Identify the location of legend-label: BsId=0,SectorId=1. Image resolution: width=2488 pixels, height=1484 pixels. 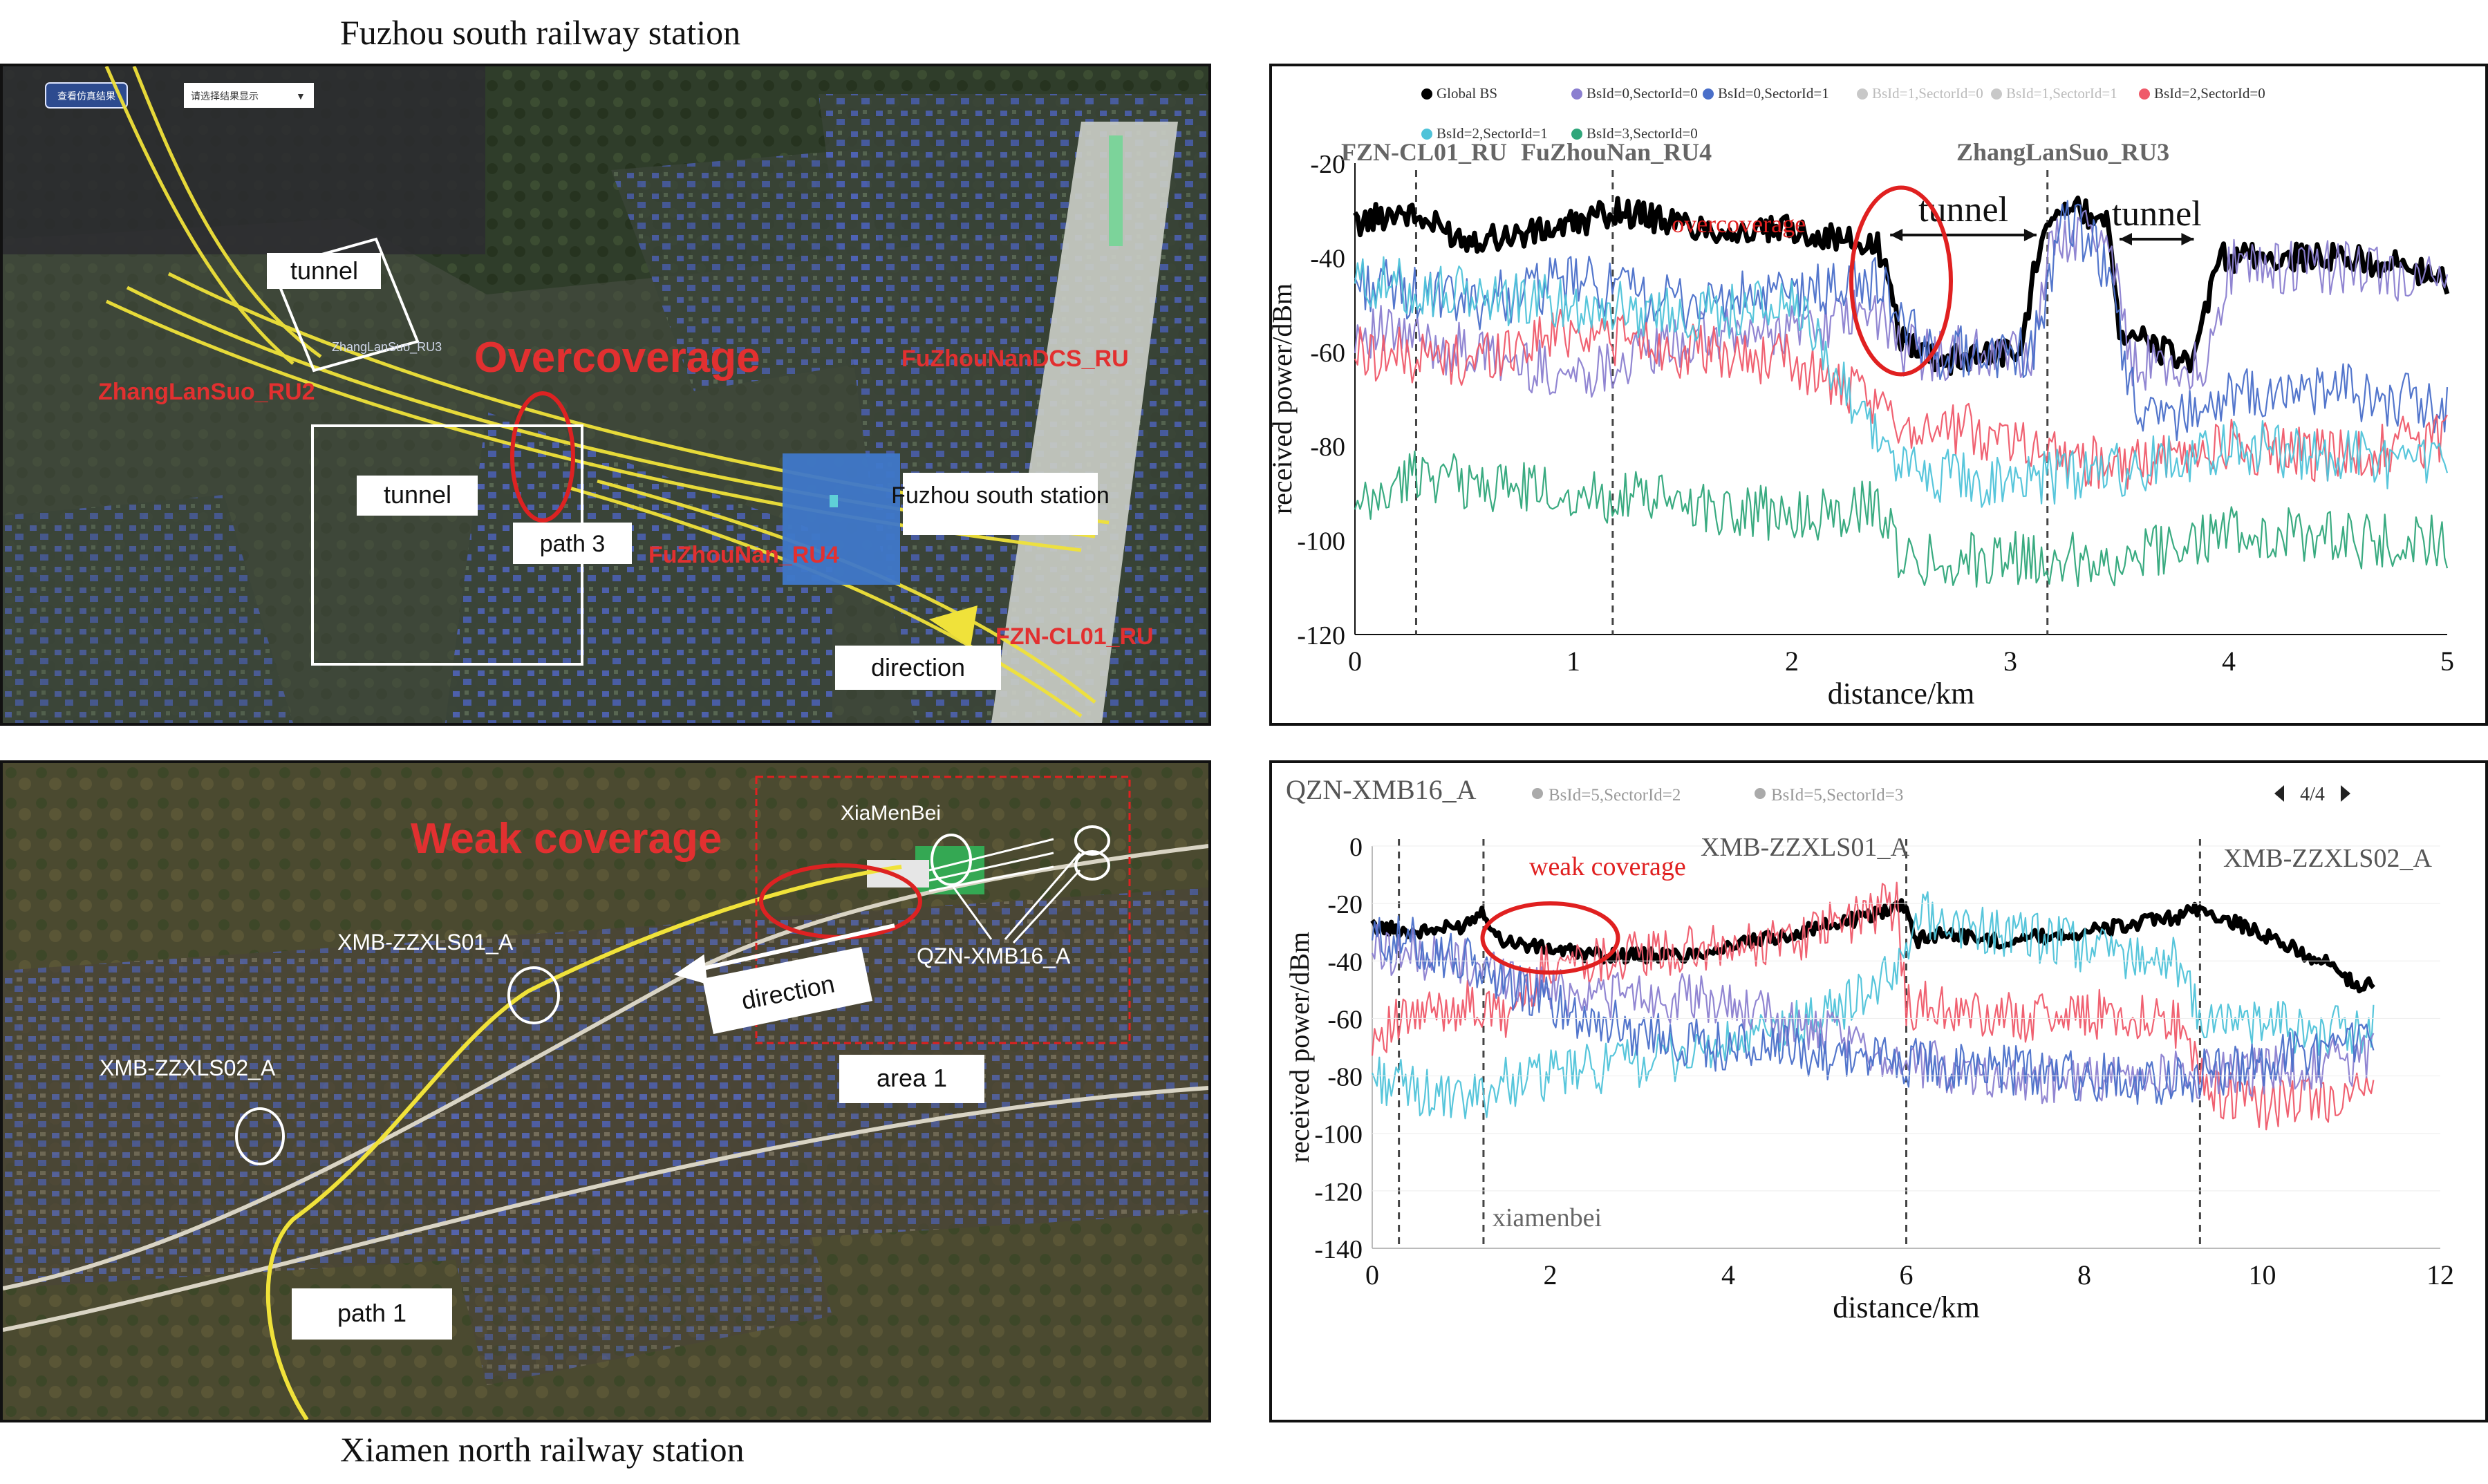
(1773, 93).